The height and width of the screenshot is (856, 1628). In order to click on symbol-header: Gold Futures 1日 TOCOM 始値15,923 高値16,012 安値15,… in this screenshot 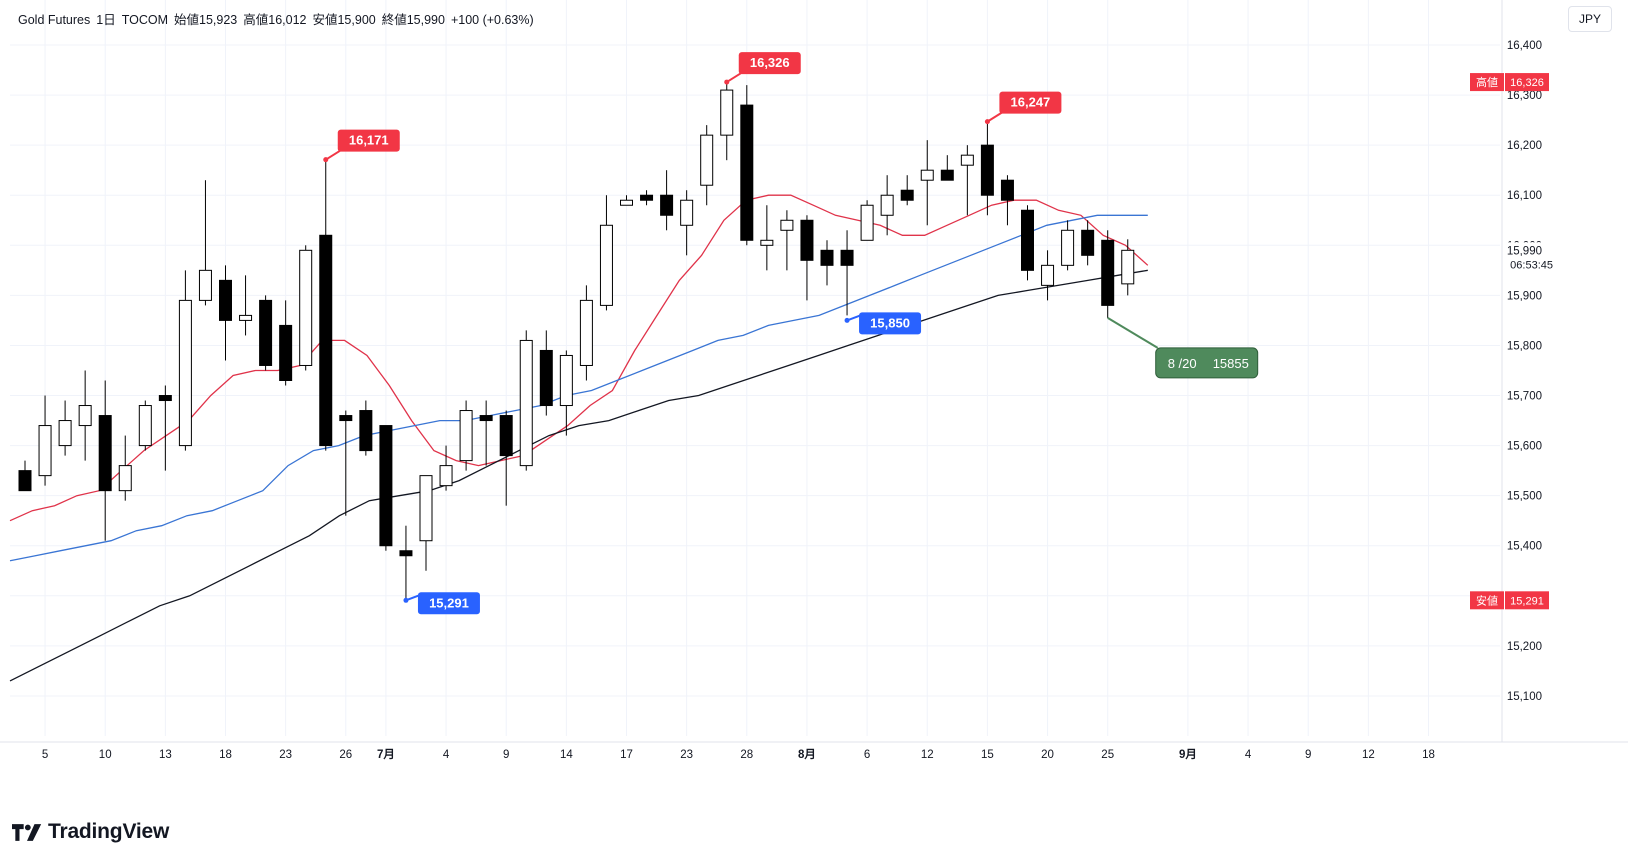, I will do `click(279, 18)`.